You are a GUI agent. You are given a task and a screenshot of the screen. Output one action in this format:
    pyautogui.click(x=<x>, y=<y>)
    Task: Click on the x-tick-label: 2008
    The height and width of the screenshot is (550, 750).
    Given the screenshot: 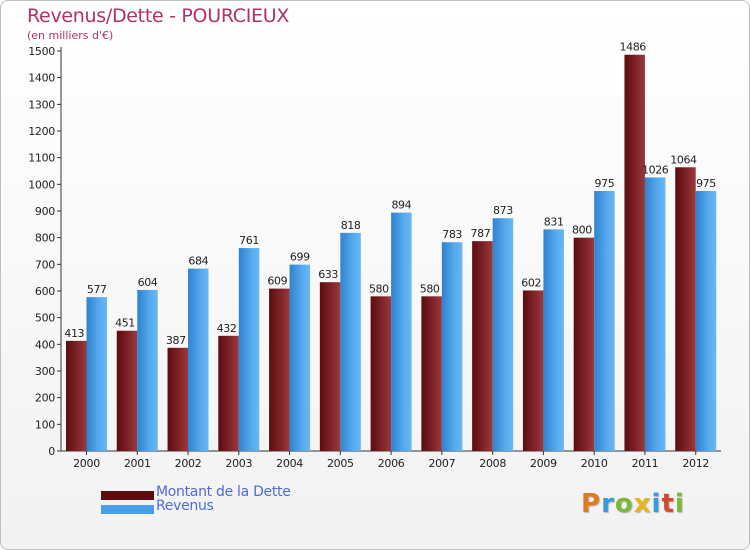 What is the action you would take?
    pyautogui.click(x=492, y=463)
    